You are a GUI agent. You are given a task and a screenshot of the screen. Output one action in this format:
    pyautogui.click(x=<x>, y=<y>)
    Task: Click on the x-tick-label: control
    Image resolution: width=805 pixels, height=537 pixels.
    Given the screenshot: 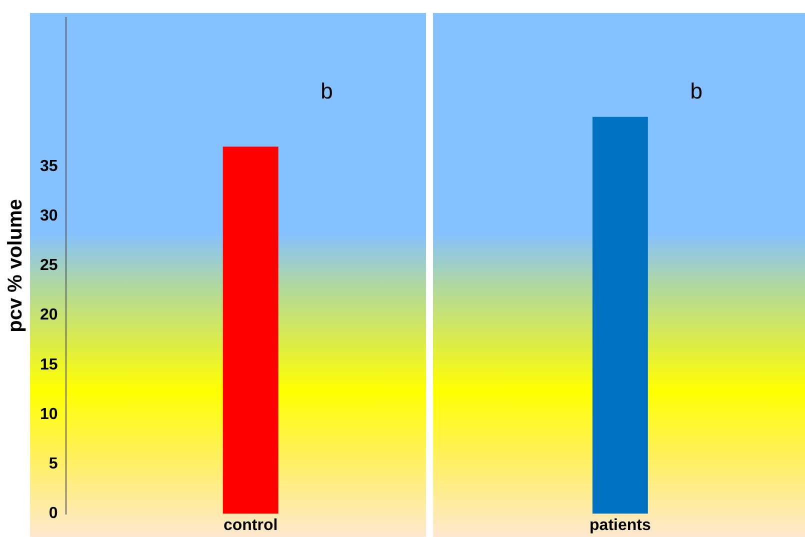 What is the action you would take?
    pyautogui.click(x=250, y=525)
    